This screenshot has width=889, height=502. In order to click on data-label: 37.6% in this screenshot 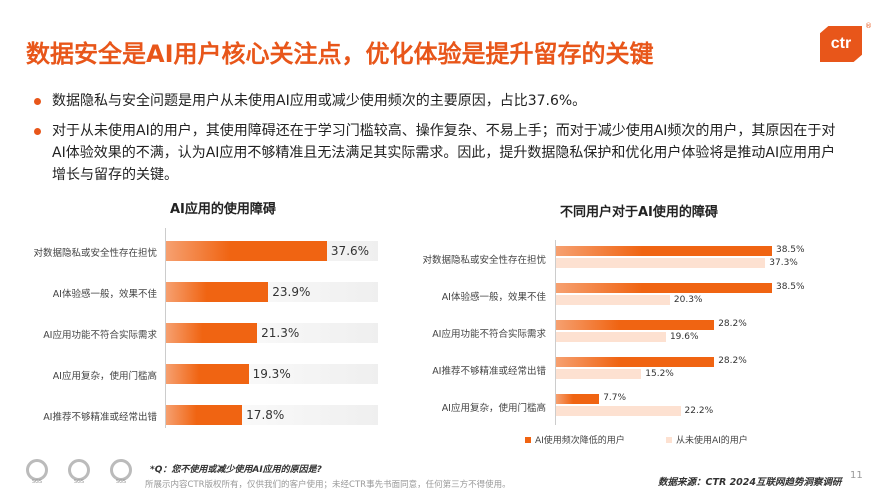, I will do `click(350, 251)`.